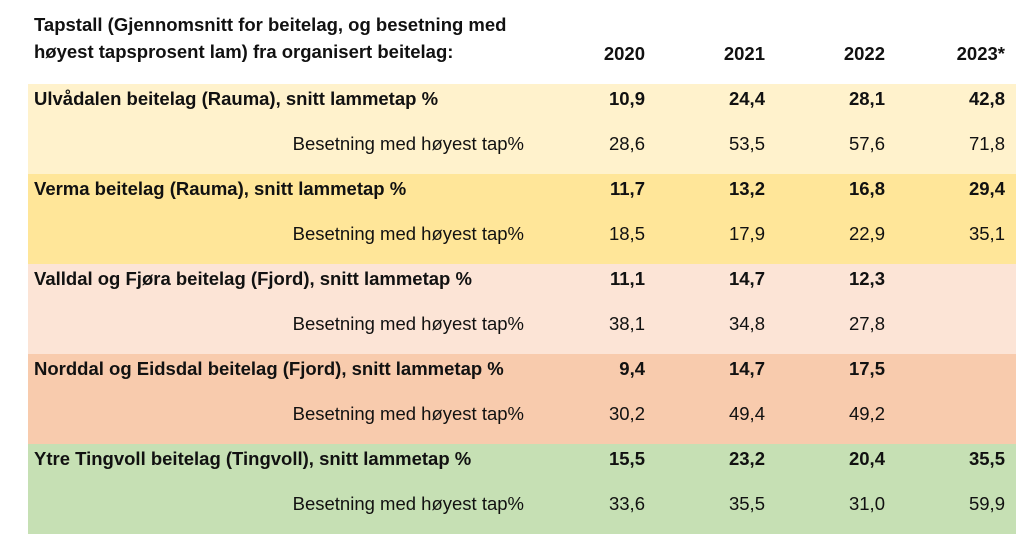 This screenshot has width=1036, height=547. What do you see at coordinates (980, 53) in the screenshot?
I see `year-header-2023: 2023*` at bounding box center [980, 53].